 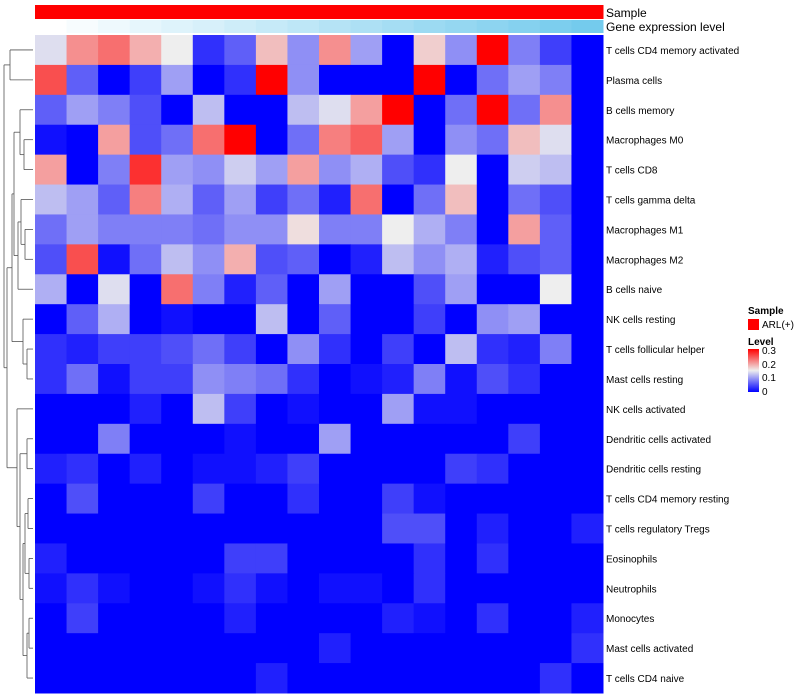 What do you see at coordinates (626, 13) in the screenshot?
I see `annotation-label-sample: Sample` at bounding box center [626, 13].